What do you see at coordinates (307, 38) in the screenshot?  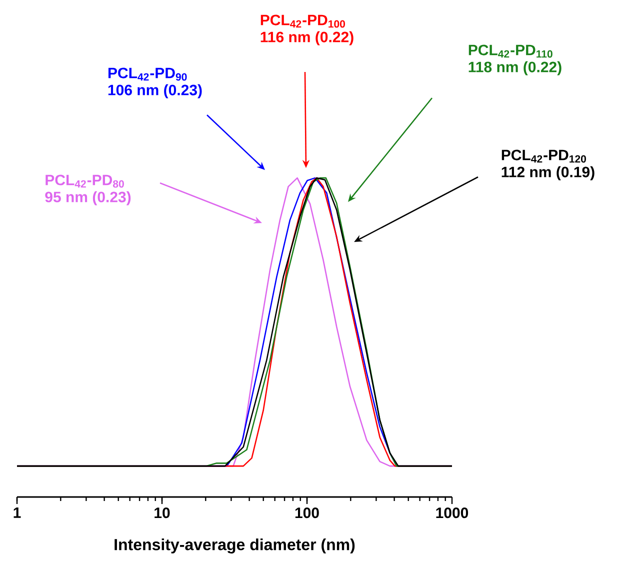 I see `text: 116 nm (0.22)` at bounding box center [307, 38].